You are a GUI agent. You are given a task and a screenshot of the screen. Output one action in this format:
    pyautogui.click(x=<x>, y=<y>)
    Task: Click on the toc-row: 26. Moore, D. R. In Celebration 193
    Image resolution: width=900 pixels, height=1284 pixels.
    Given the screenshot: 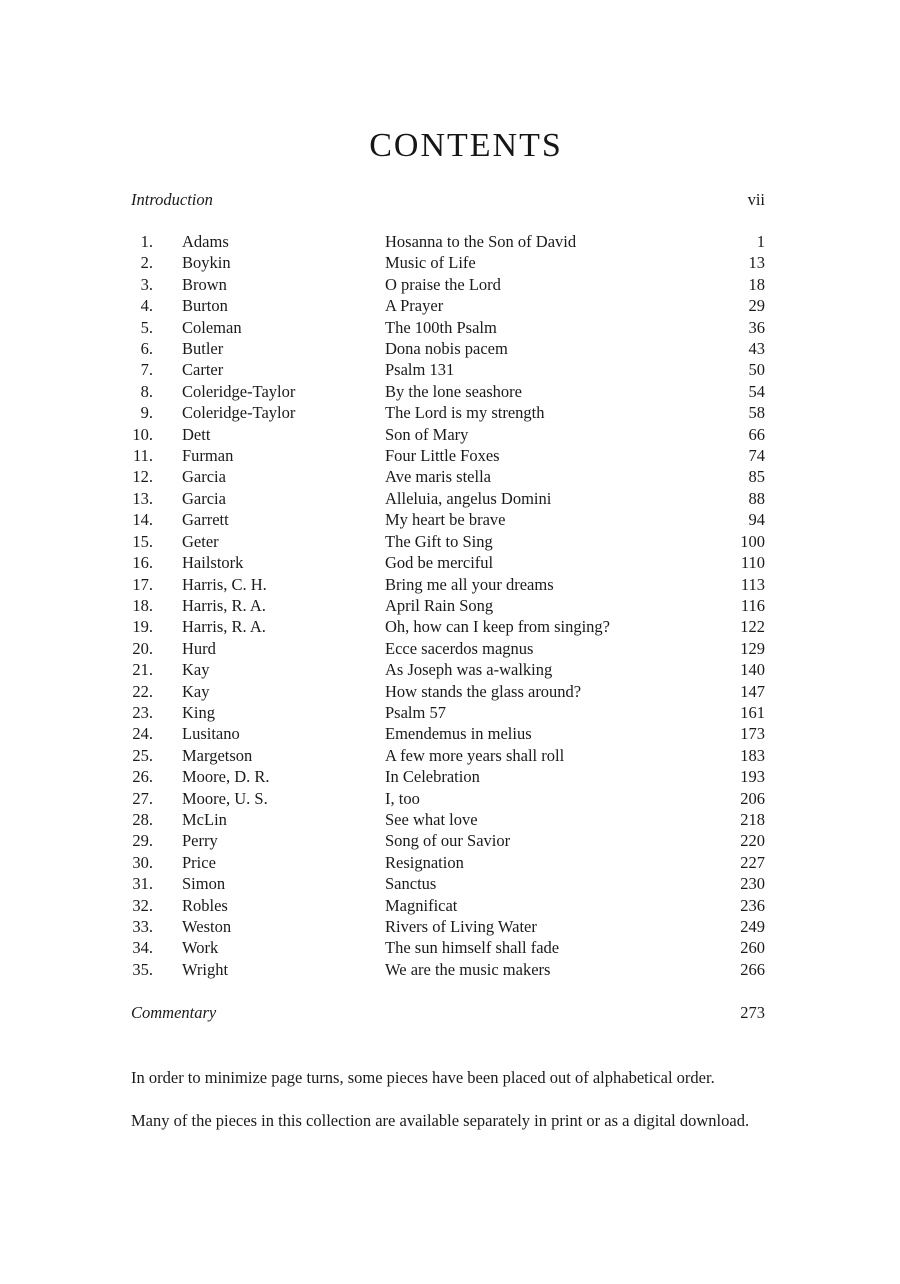 What is the action you would take?
    pyautogui.click(x=448, y=776)
    